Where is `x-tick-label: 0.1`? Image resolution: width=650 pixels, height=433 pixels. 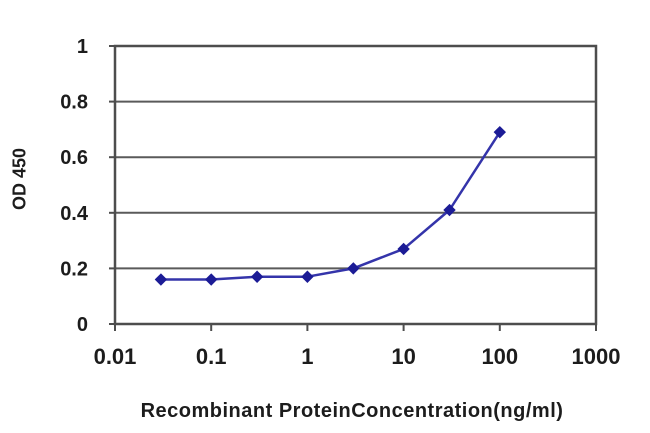 x-tick-label: 0.1 is located at coordinates (211, 356).